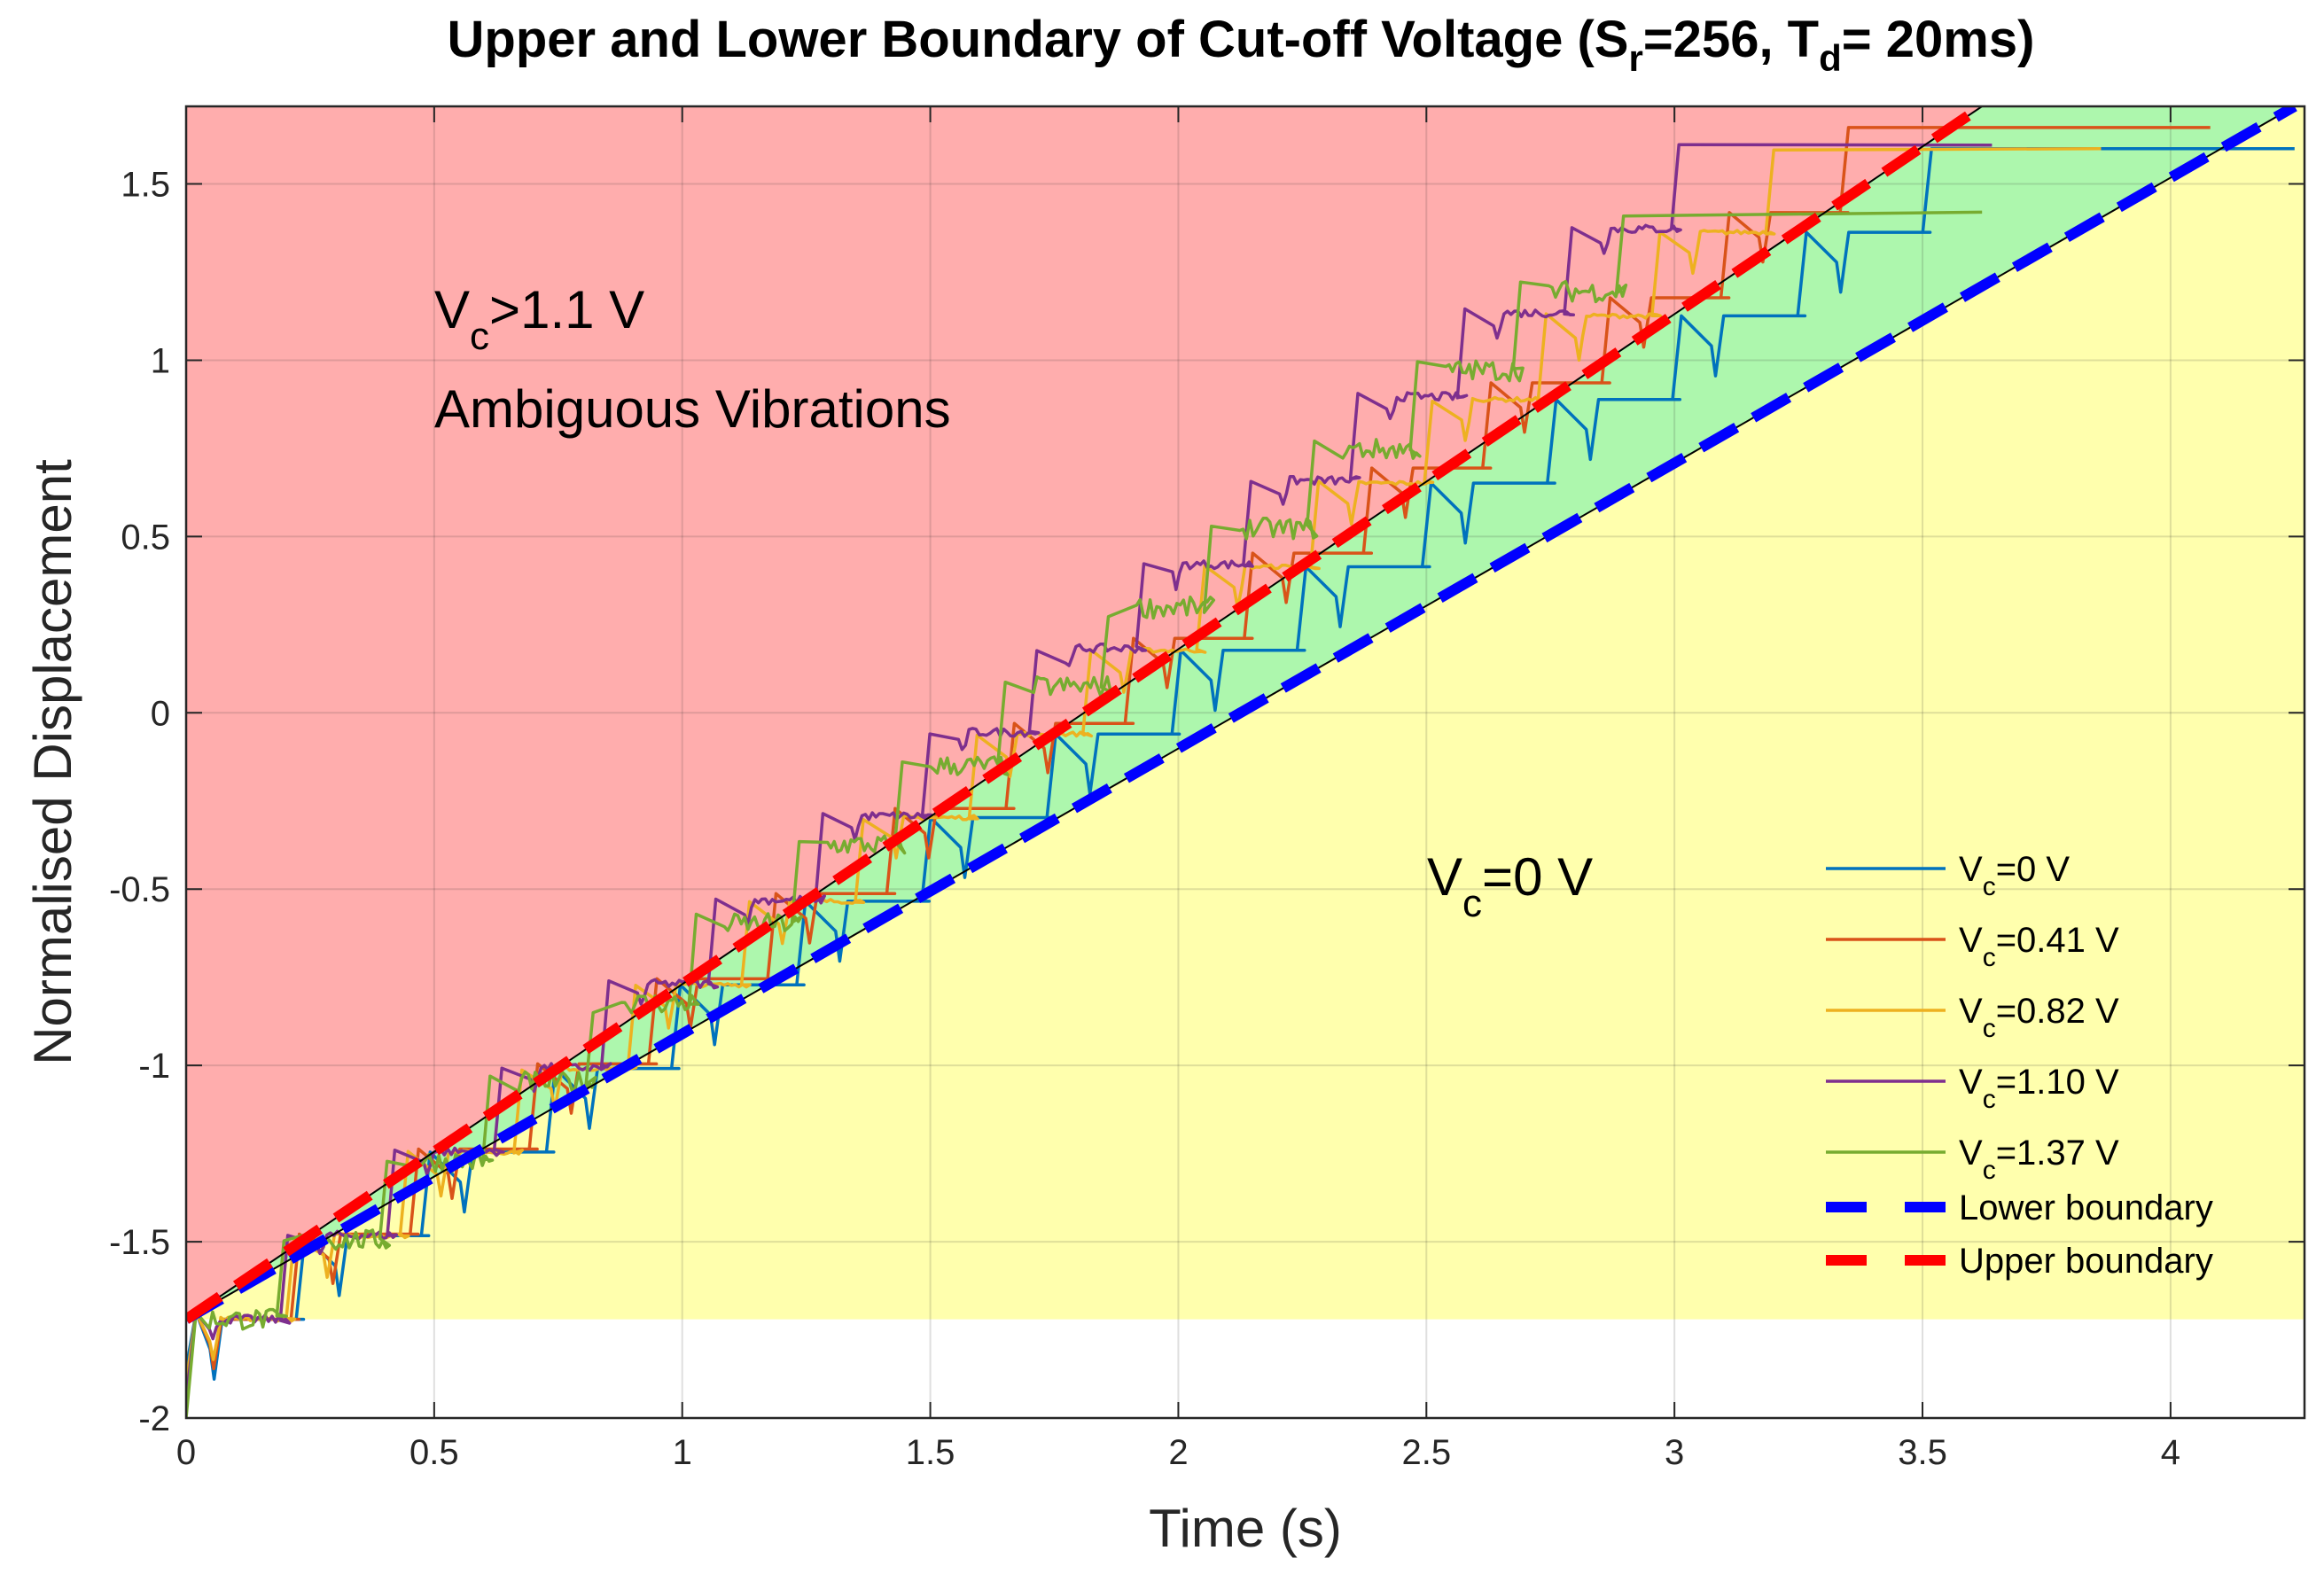 The image size is (2324, 1574). Describe the element at coordinates (146, 185) in the screenshot. I see `y-tick-label: 1.5` at that location.